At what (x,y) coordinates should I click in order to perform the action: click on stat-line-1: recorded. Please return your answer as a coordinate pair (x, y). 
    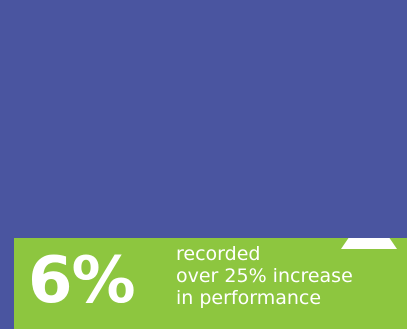
    Looking at the image, I should click on (218, 254).